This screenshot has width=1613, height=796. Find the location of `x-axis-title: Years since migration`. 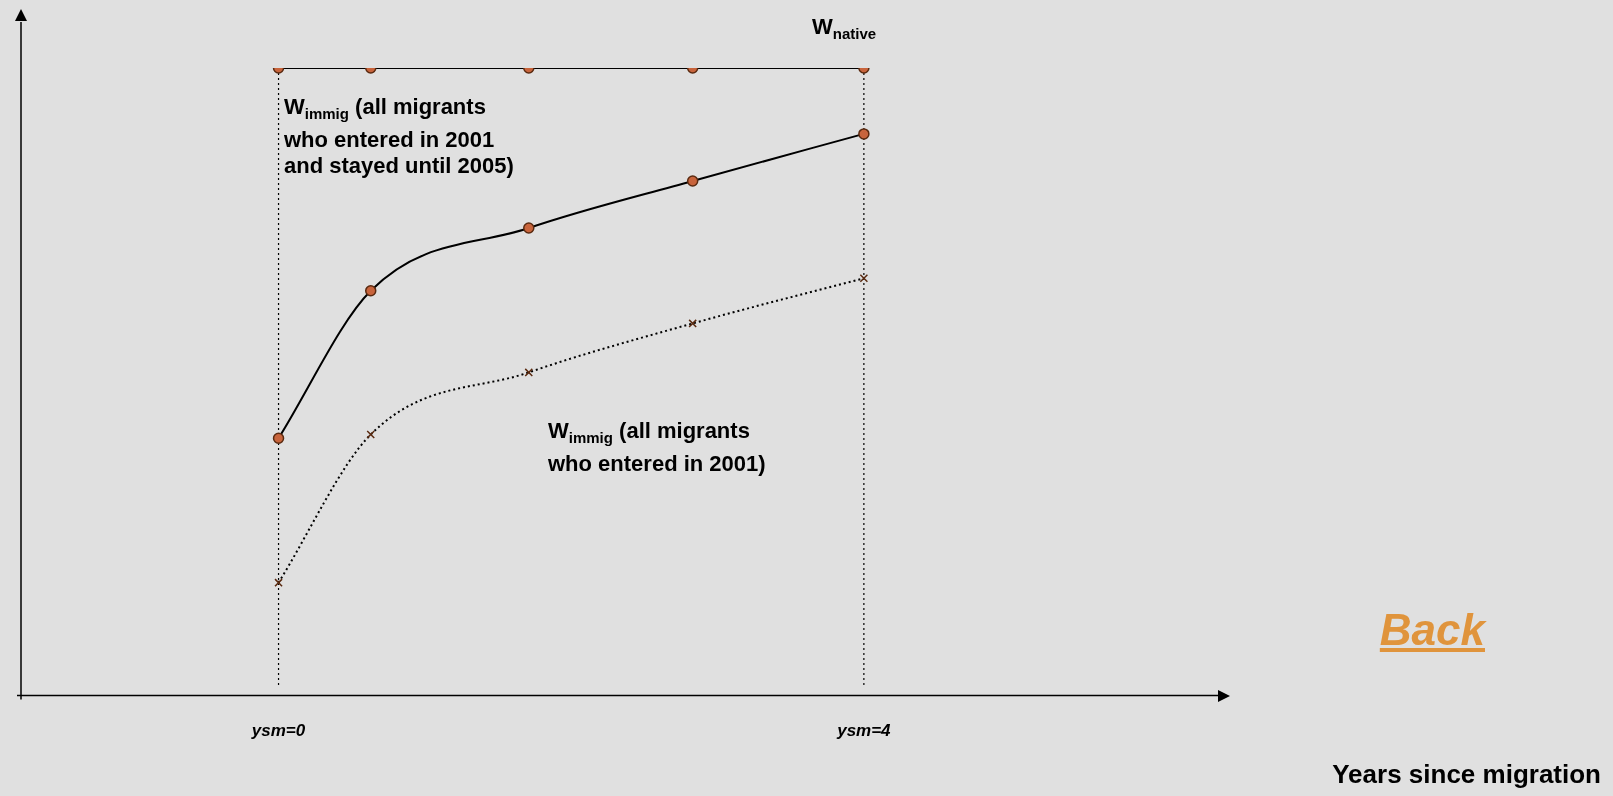

x-axis-title: Years since migration is located at coordinates (1466, 774).